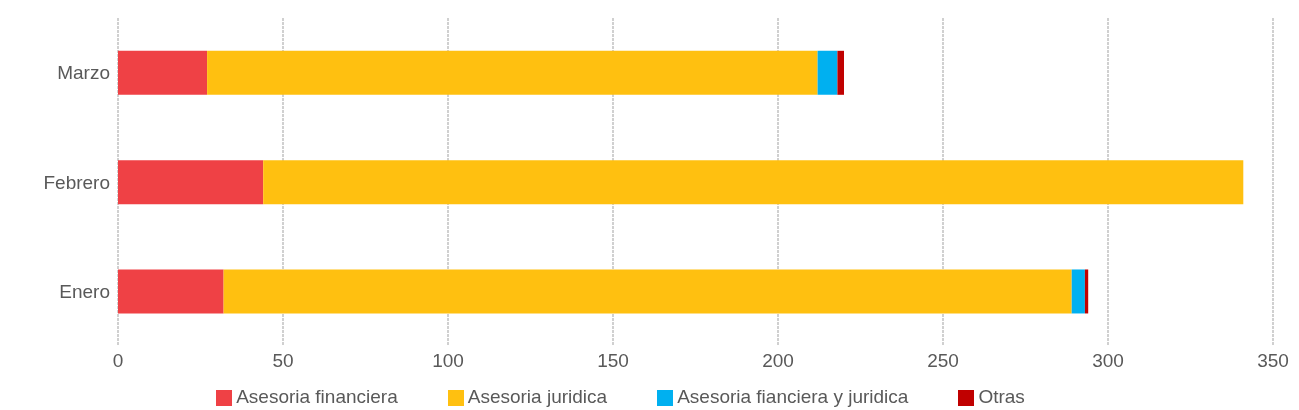  Describe the element at coordinates (448, 361) in the screenshot. I see `x-tick-label: 100` at that location.